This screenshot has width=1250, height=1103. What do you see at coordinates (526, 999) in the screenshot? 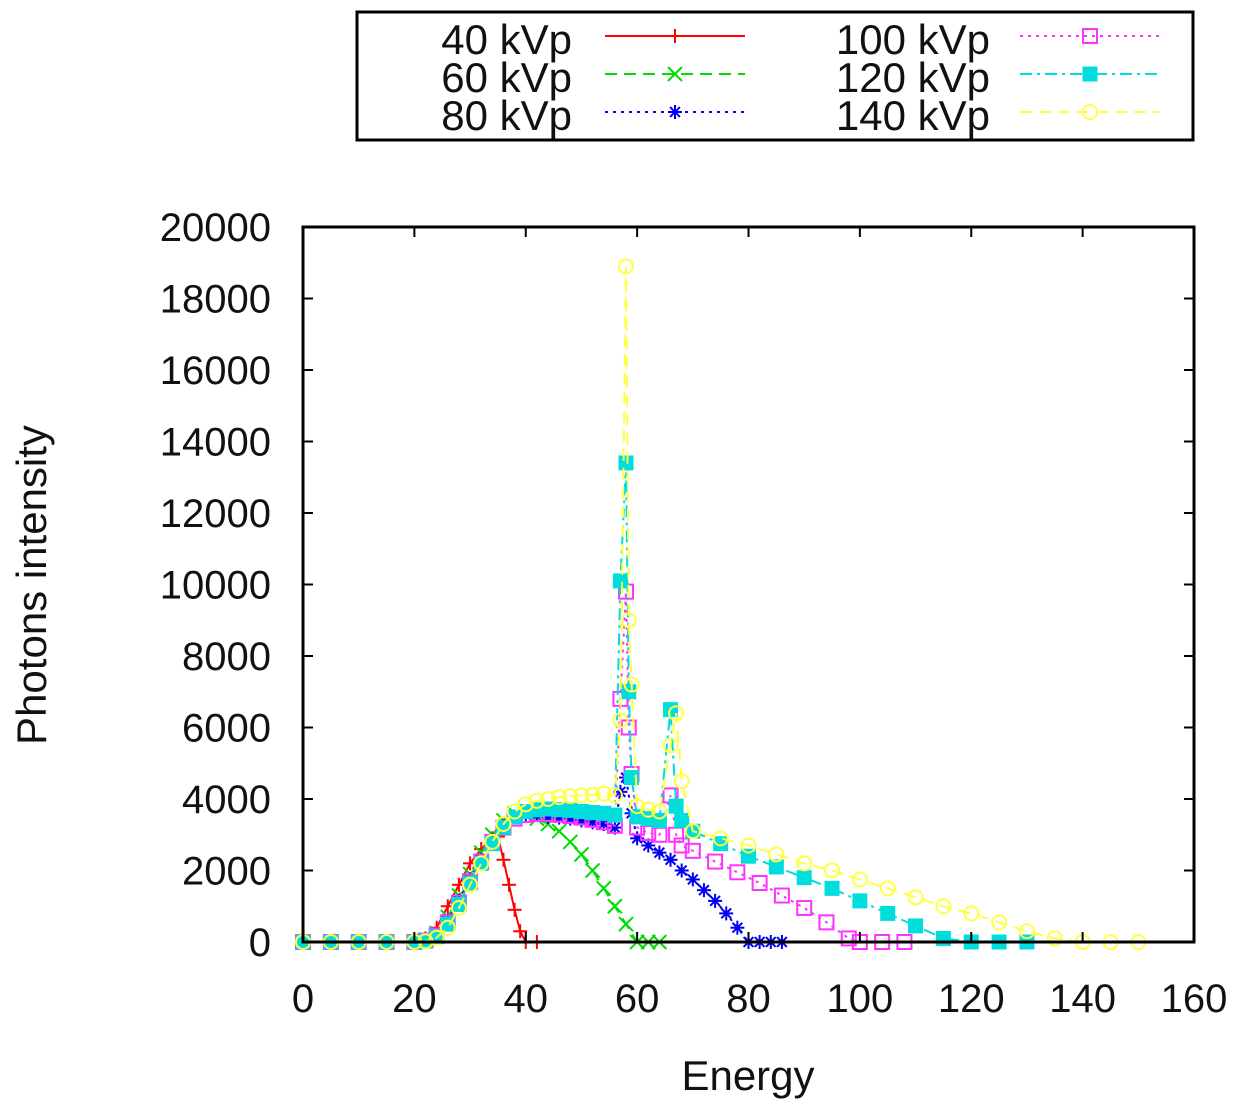
I see `x-tick-label: 40` at bounding box center [526, 999].